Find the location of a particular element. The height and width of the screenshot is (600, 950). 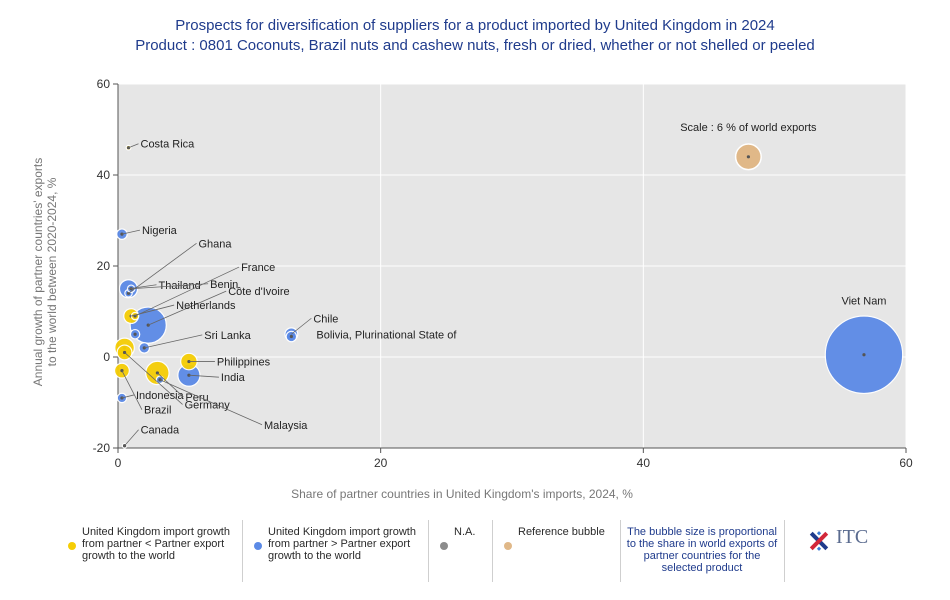

point-label: Chile is located at coordinates (325, 319).